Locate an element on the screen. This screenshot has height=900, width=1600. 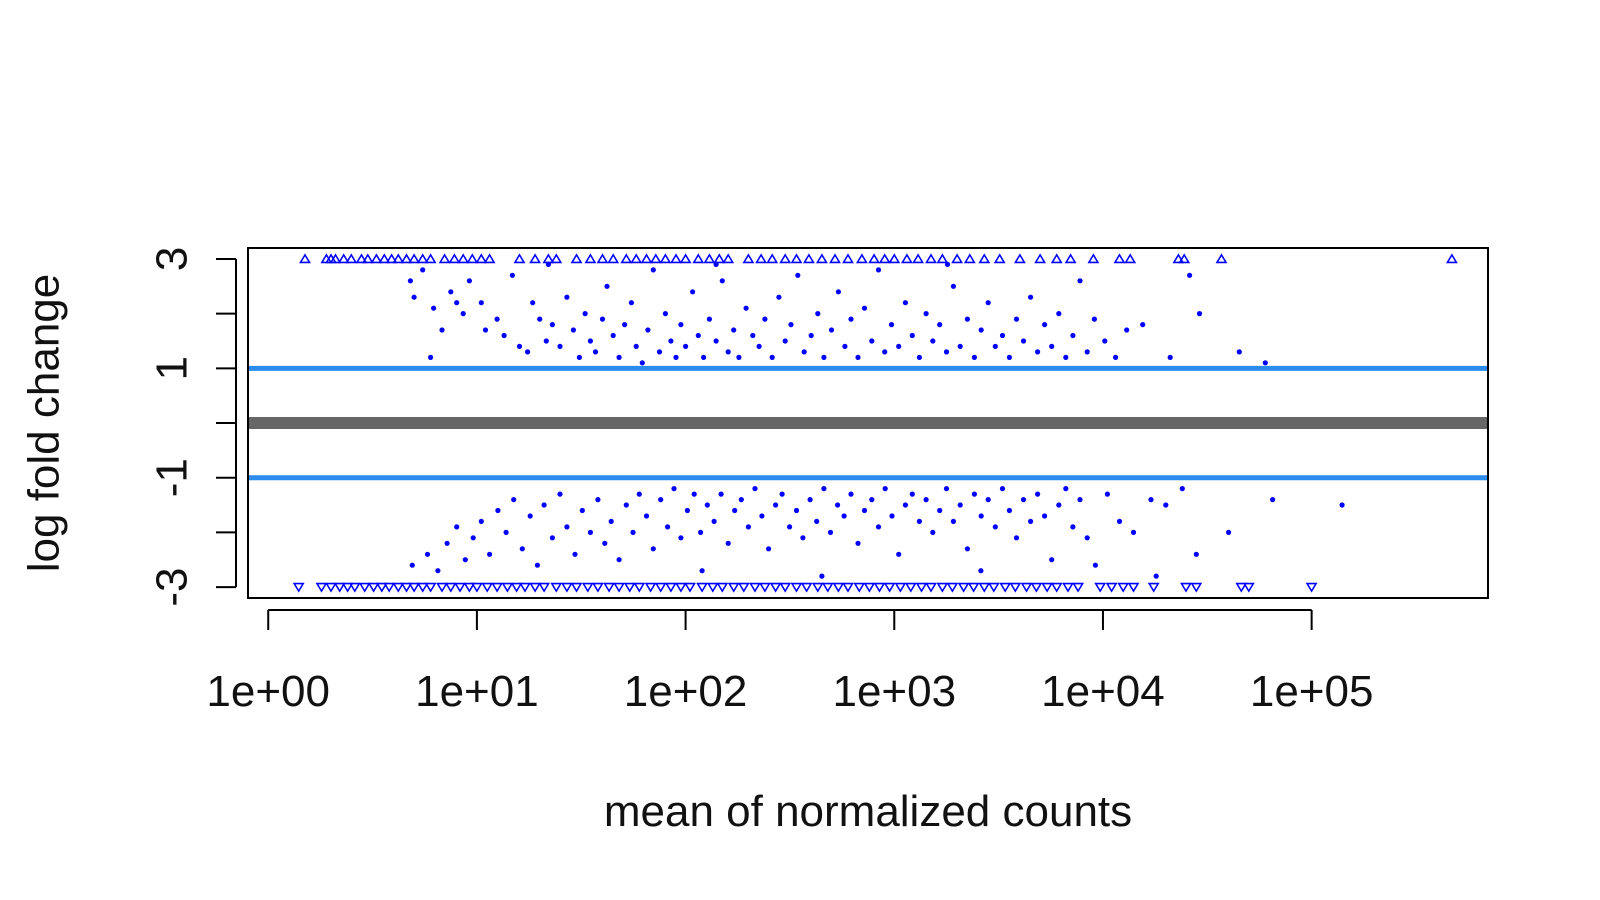
x-tick-label: 1e+03 is located at coordinates (894, 691).